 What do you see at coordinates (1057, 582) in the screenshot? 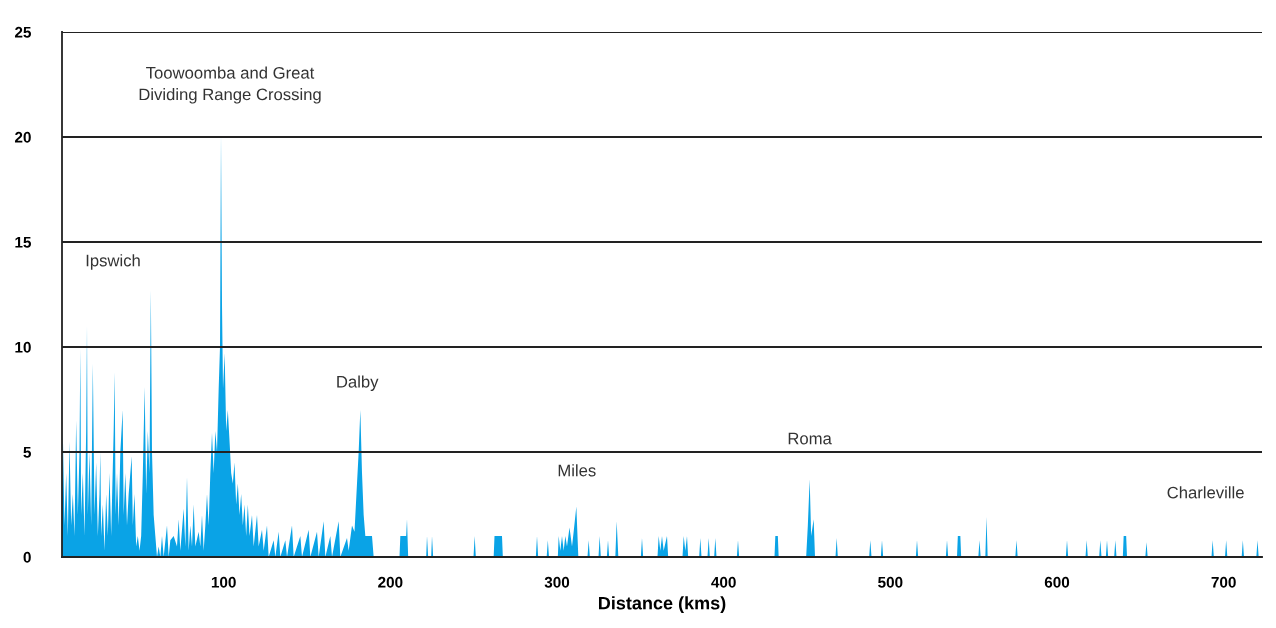
I see `x-tick-label: 600` at bounding box center [1057, 582].